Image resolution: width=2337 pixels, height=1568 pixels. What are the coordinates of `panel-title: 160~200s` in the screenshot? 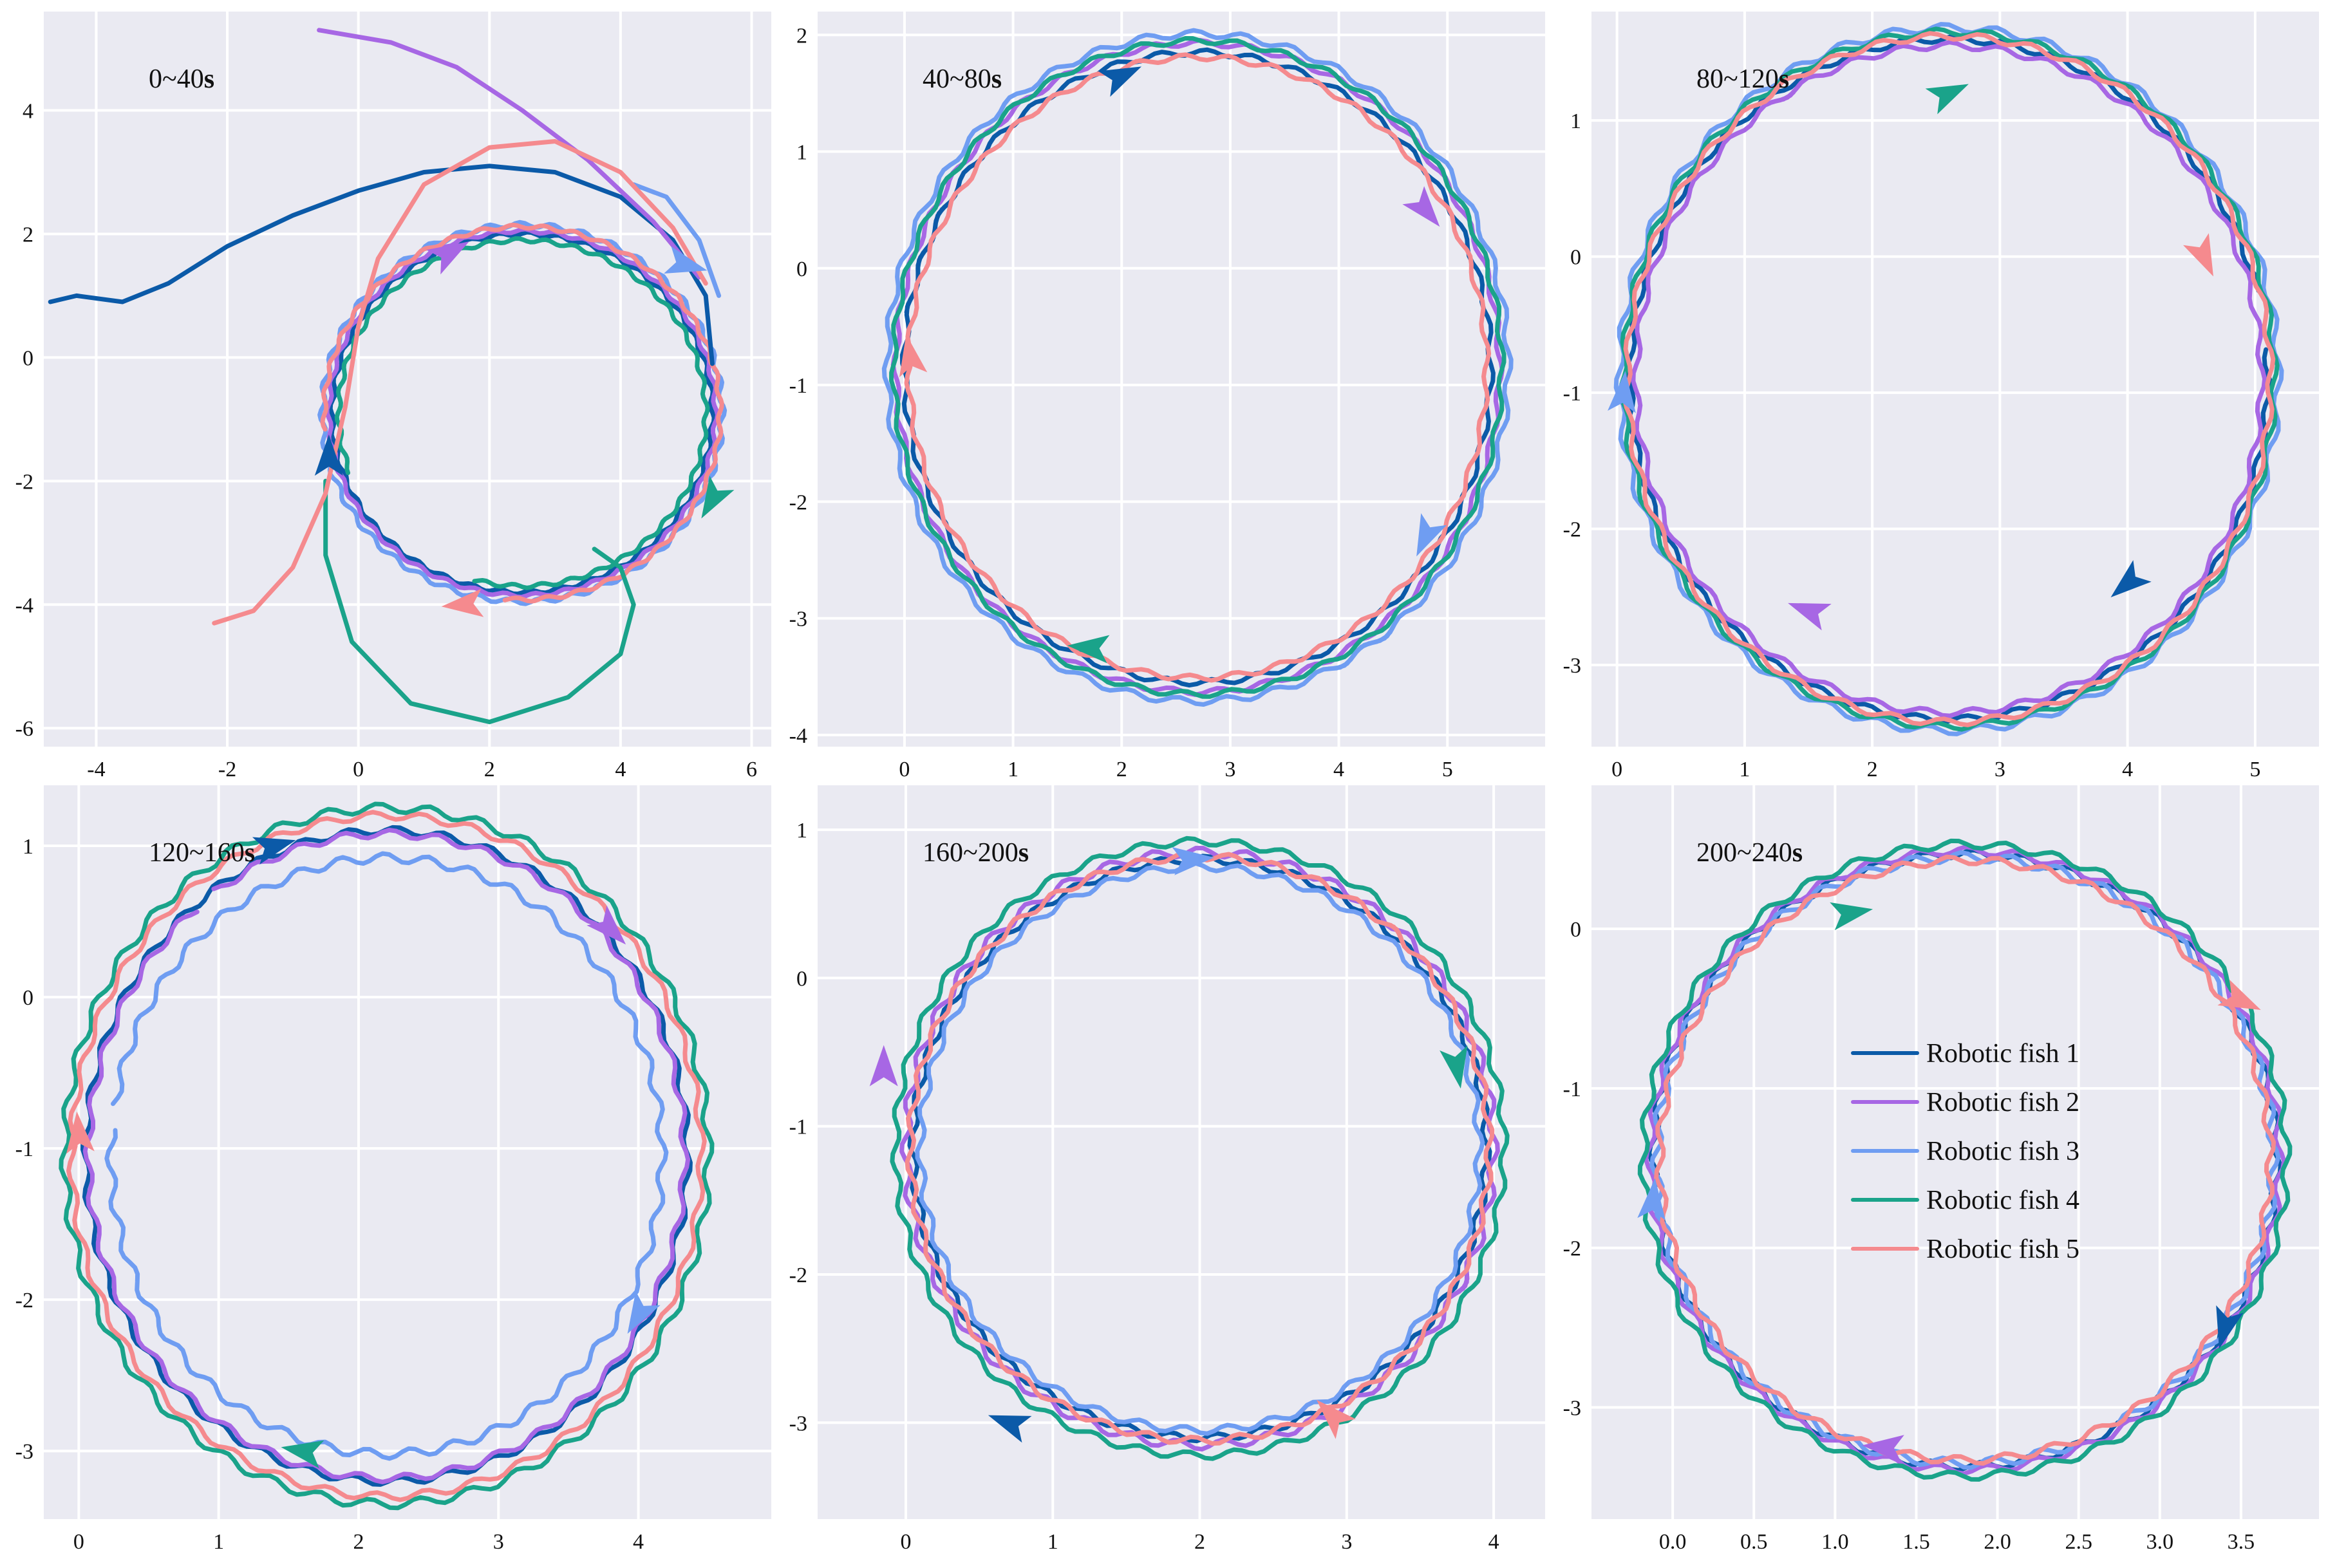 It's located at (976, 853).